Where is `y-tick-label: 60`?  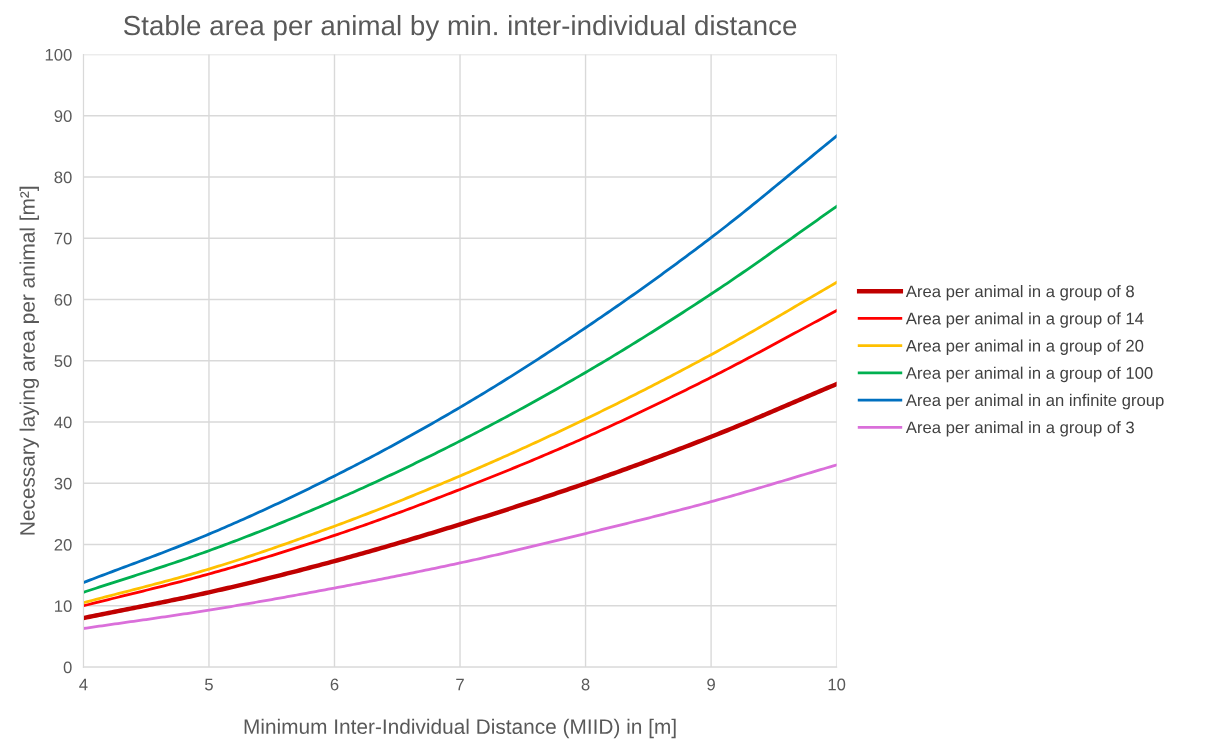 y-tick-label: 60 is located at coordinates (63, 299).